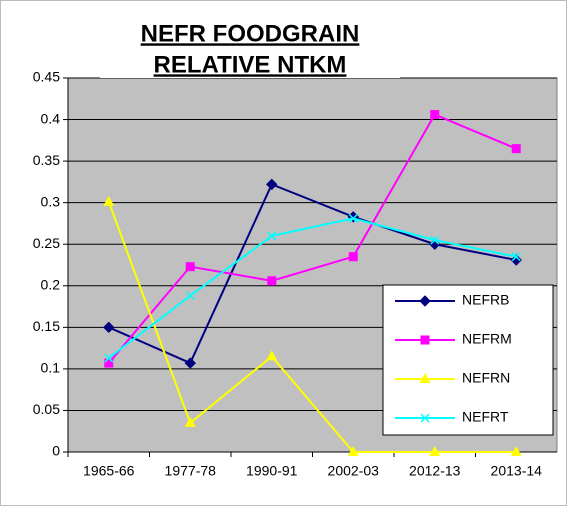 Image resolution: width=567 pixels, height=511 pixels. I want to click on legend-box, so click(468, 360).